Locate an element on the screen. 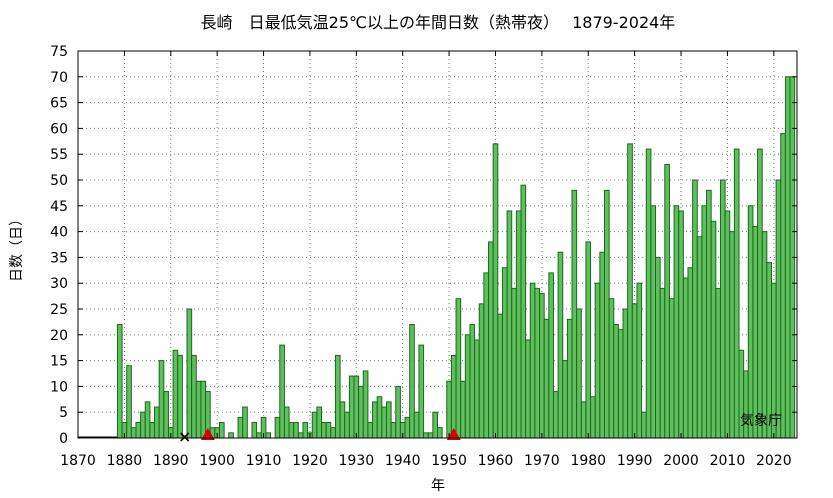  bar-1954 is located at coordinates (467, 386).